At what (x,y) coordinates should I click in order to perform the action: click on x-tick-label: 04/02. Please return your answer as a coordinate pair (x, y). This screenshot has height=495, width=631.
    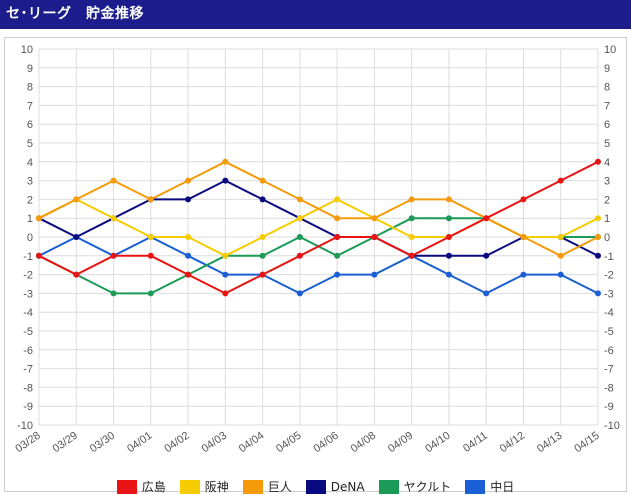
    Looking at the image, I should click on (176, 443).